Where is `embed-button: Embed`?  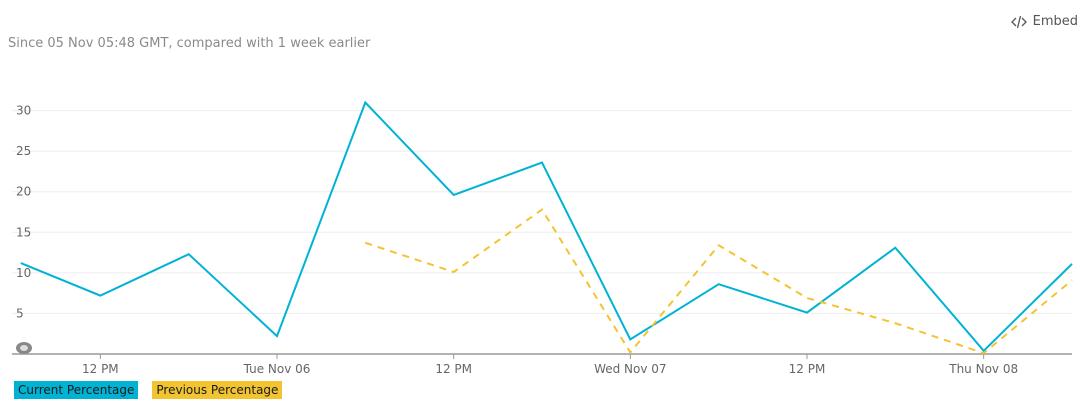
embed-button: Embed is located at coordinates (1044, 21).